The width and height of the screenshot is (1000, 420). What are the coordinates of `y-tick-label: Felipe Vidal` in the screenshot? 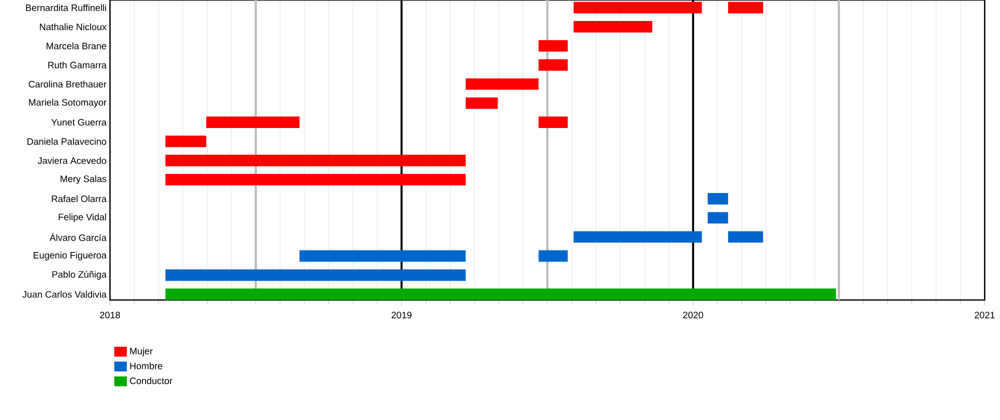 It's located at (82, 217).